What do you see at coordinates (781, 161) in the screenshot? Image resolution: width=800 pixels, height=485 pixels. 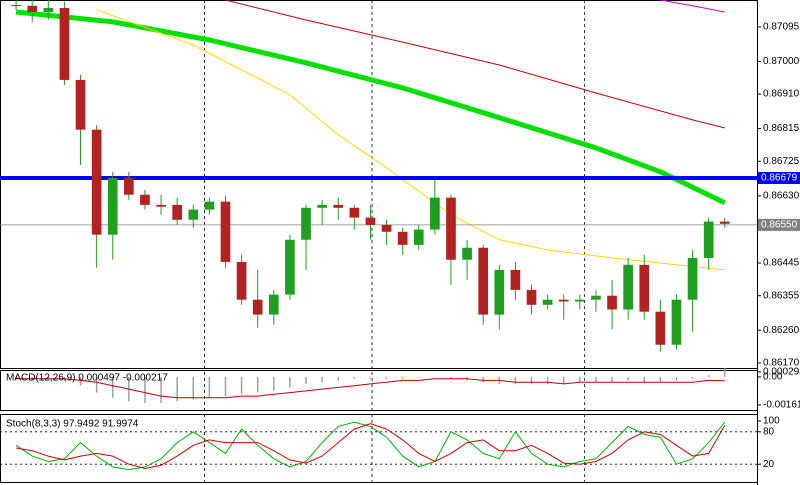 I see `y-tick-label: 0.86725` at bounding box center [781, 161].